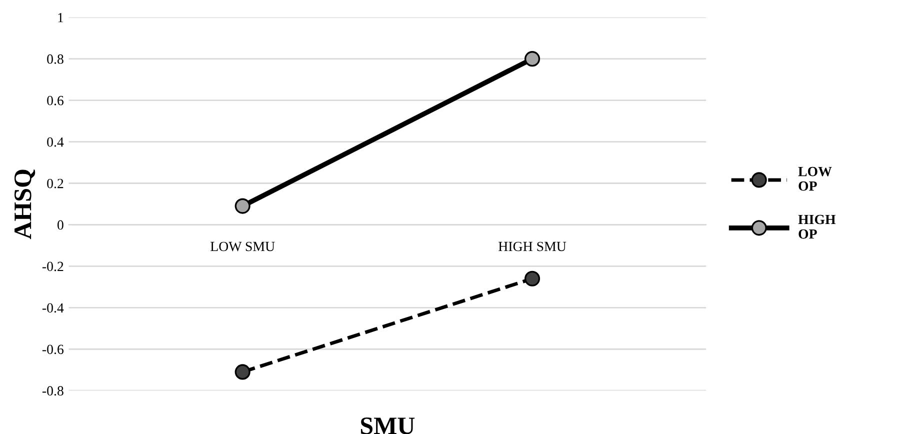 Image resolution: width=917 pixels, height=434 pixels. What do you see at coordinates (815, 178) in the screenshot?
I see `legend-label: LOW OP` at bounding box center [815, 178].